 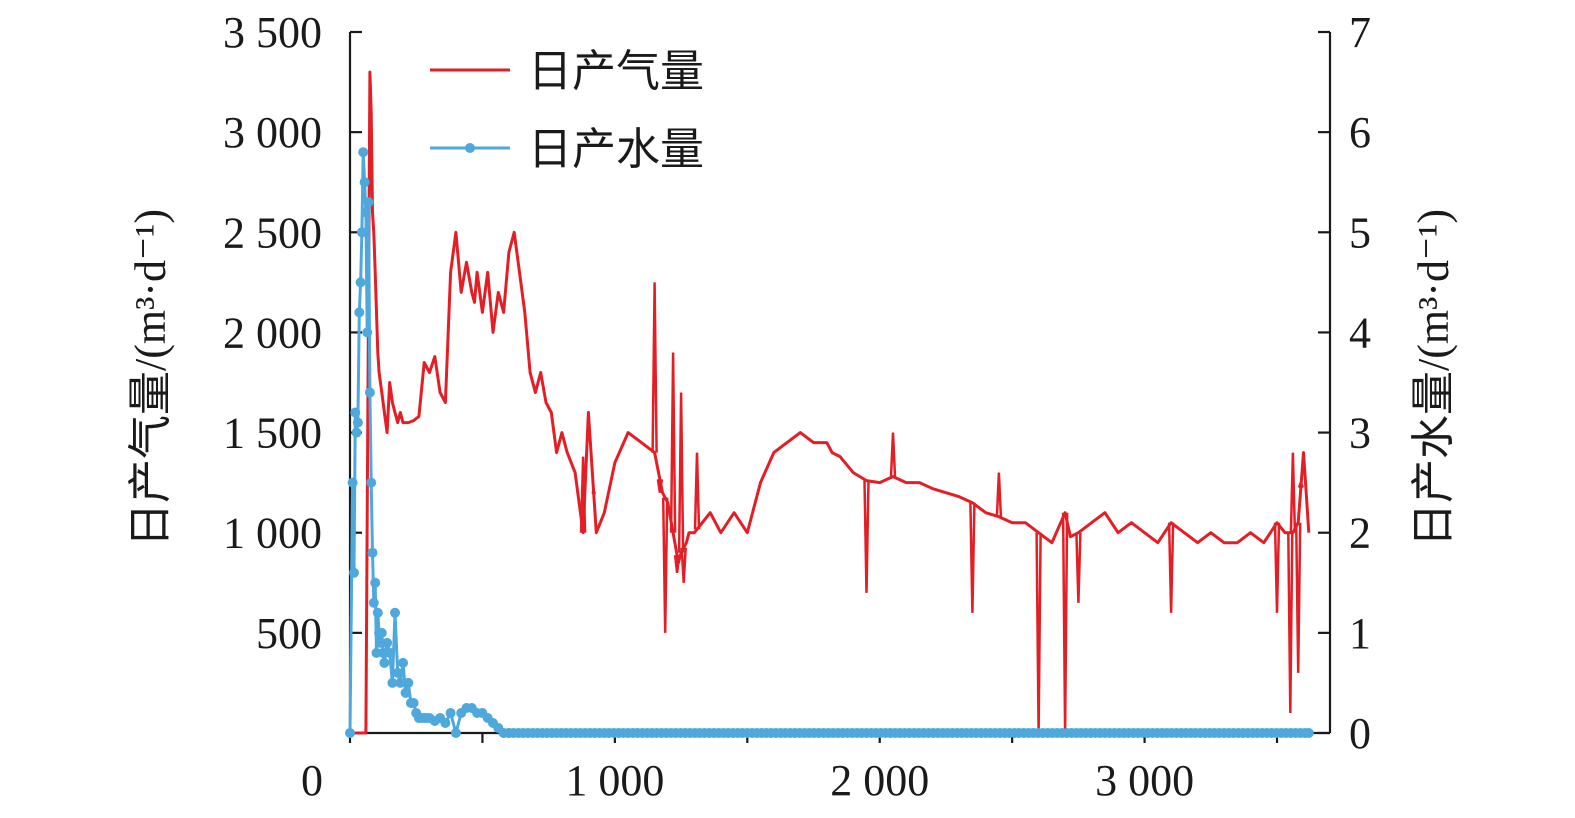 What do you see at coordinates (312, 780) in the screenshot?
I see `x-tick-label: 0` at bounding box center [312, 780].